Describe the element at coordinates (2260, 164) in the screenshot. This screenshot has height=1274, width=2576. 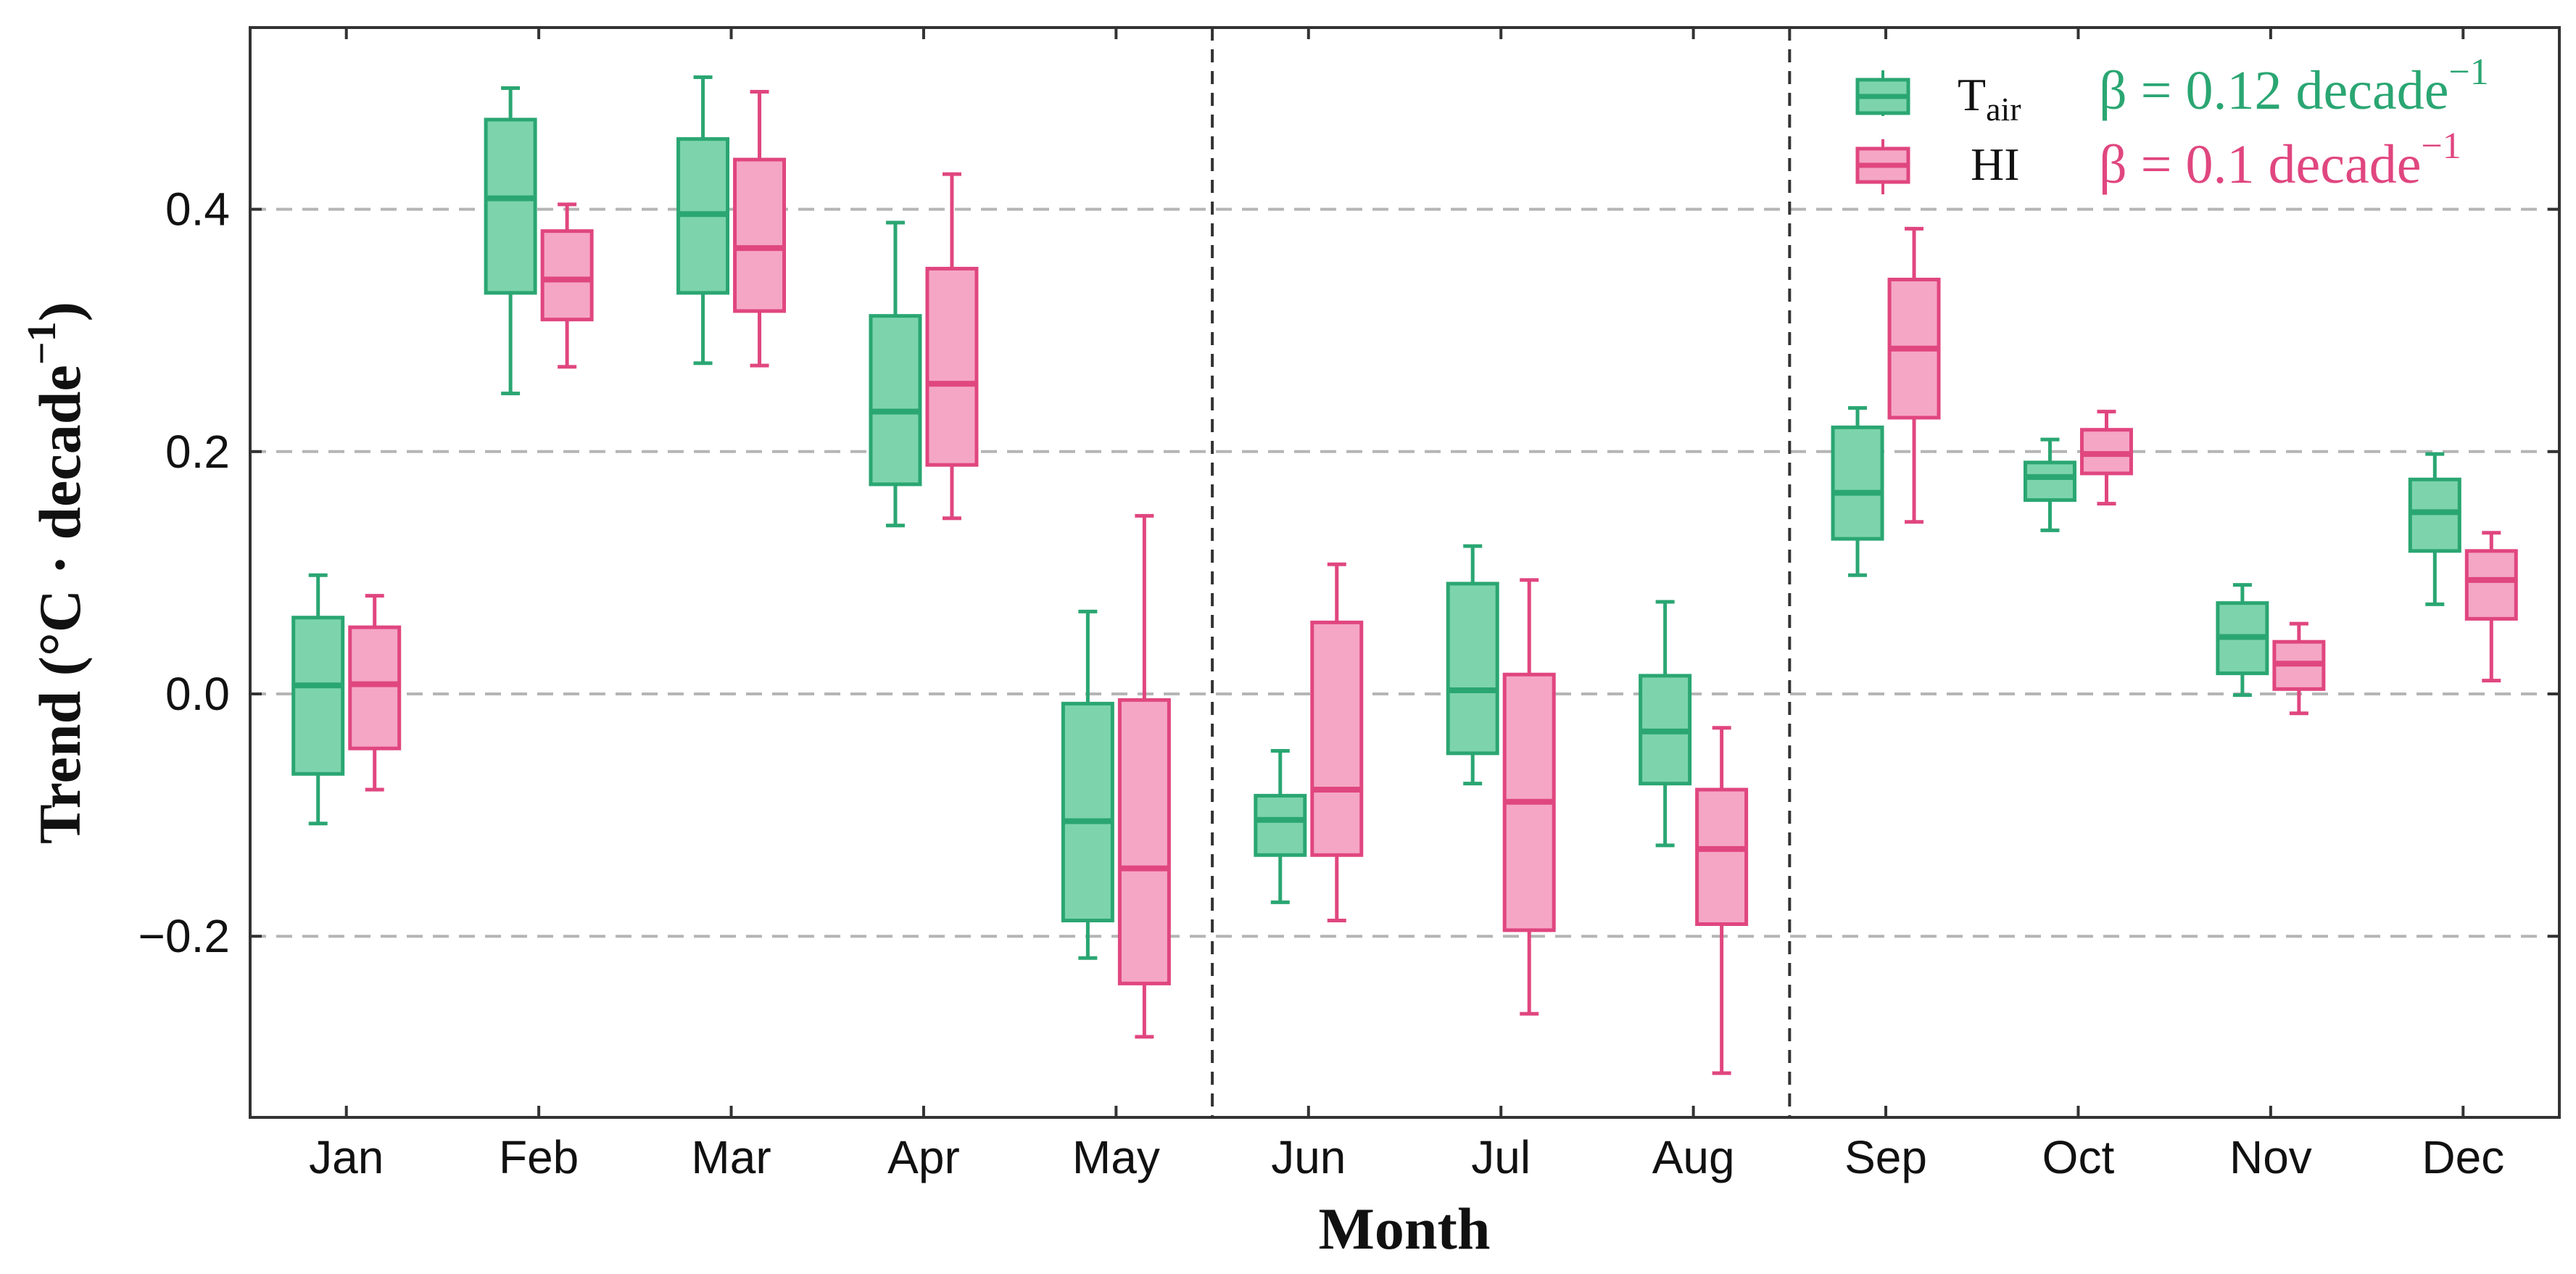
I see `beta-hi-main: β = 0.1 decade` at that location.